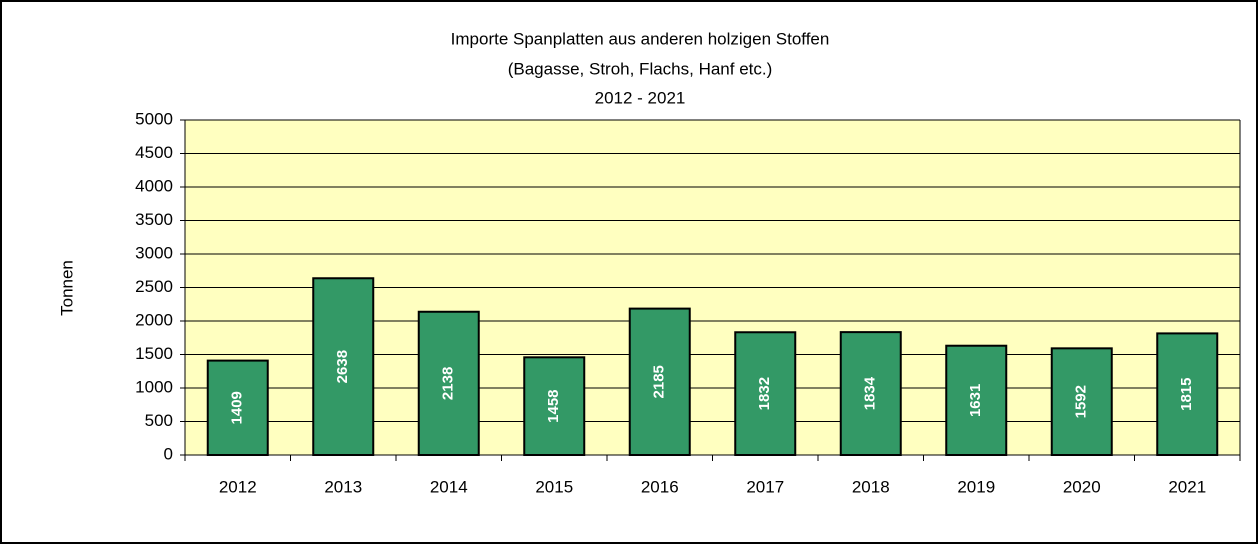 This screenshot has height=544, width=1258. I want to click on x-tick-label: 2016, so click(660, 486).